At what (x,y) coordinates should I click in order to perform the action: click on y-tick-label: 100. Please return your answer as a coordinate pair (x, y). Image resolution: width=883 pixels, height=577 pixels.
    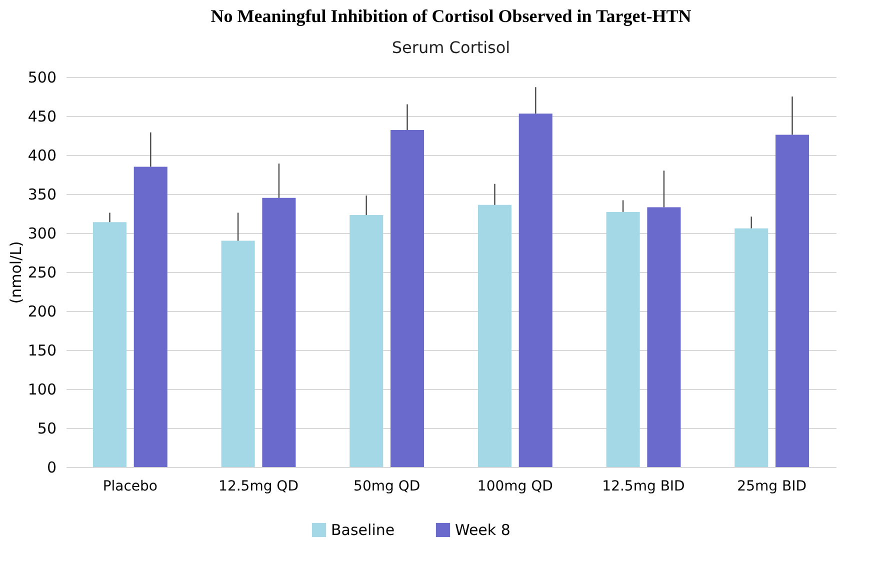
    Looking at the image, I should click on (42, 389).